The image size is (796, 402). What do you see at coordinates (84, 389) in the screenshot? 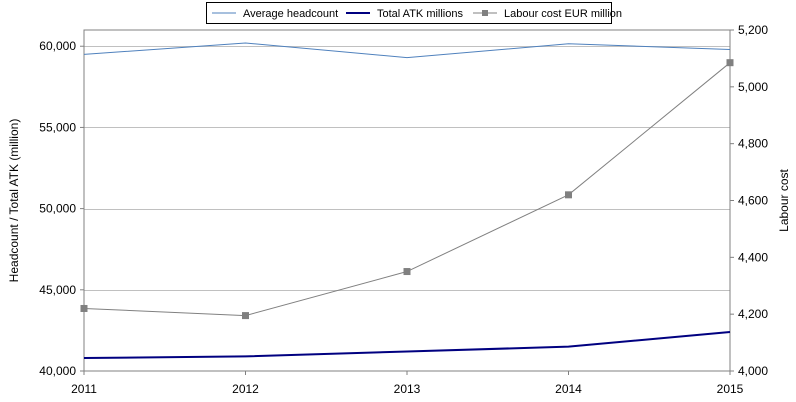
I see `x-tick-label-0: 2011` at bounding box center [84, 389].